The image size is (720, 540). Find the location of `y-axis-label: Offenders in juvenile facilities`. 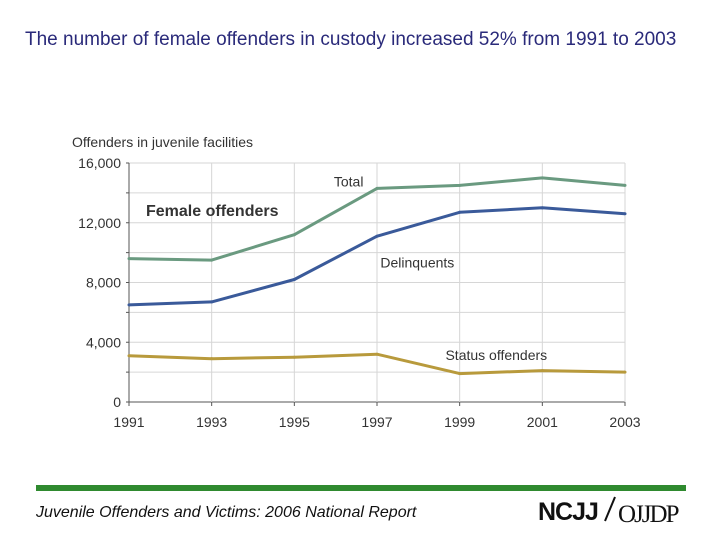

y-axis-label: Offenders in juvenile facilities is located at coordinates (162, 142).